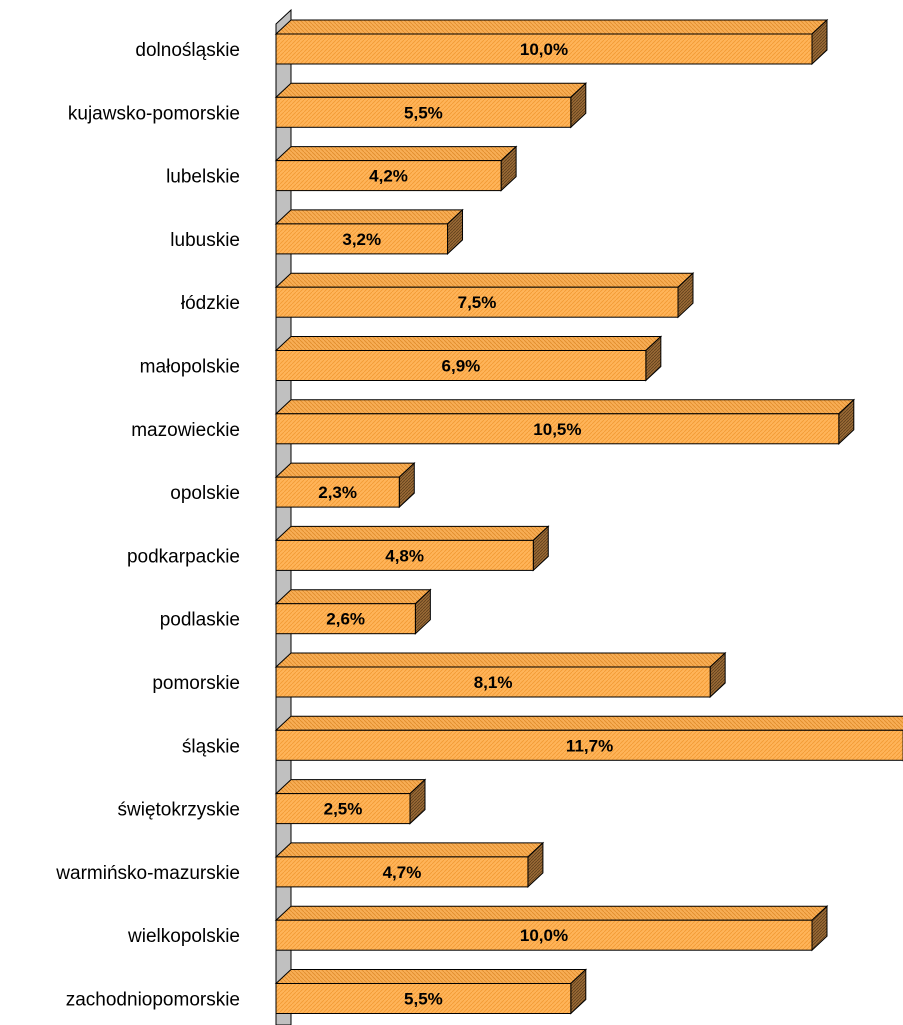 The image size is (903, 1025). I want to click on value-label: 2,6%, so click(345, 619).